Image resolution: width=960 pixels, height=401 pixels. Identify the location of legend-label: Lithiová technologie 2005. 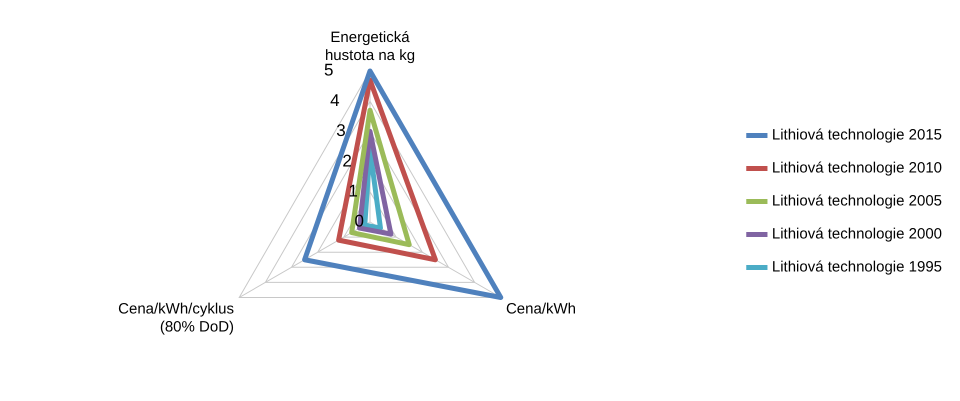
(857, 201).